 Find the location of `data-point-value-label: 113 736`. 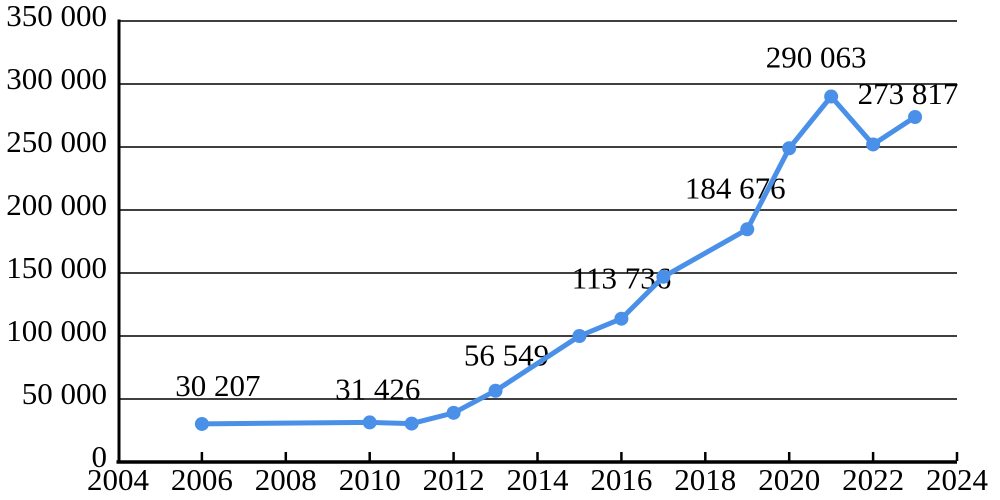

data-point-value-label: 113 736 is located at coordinates (622, 278).